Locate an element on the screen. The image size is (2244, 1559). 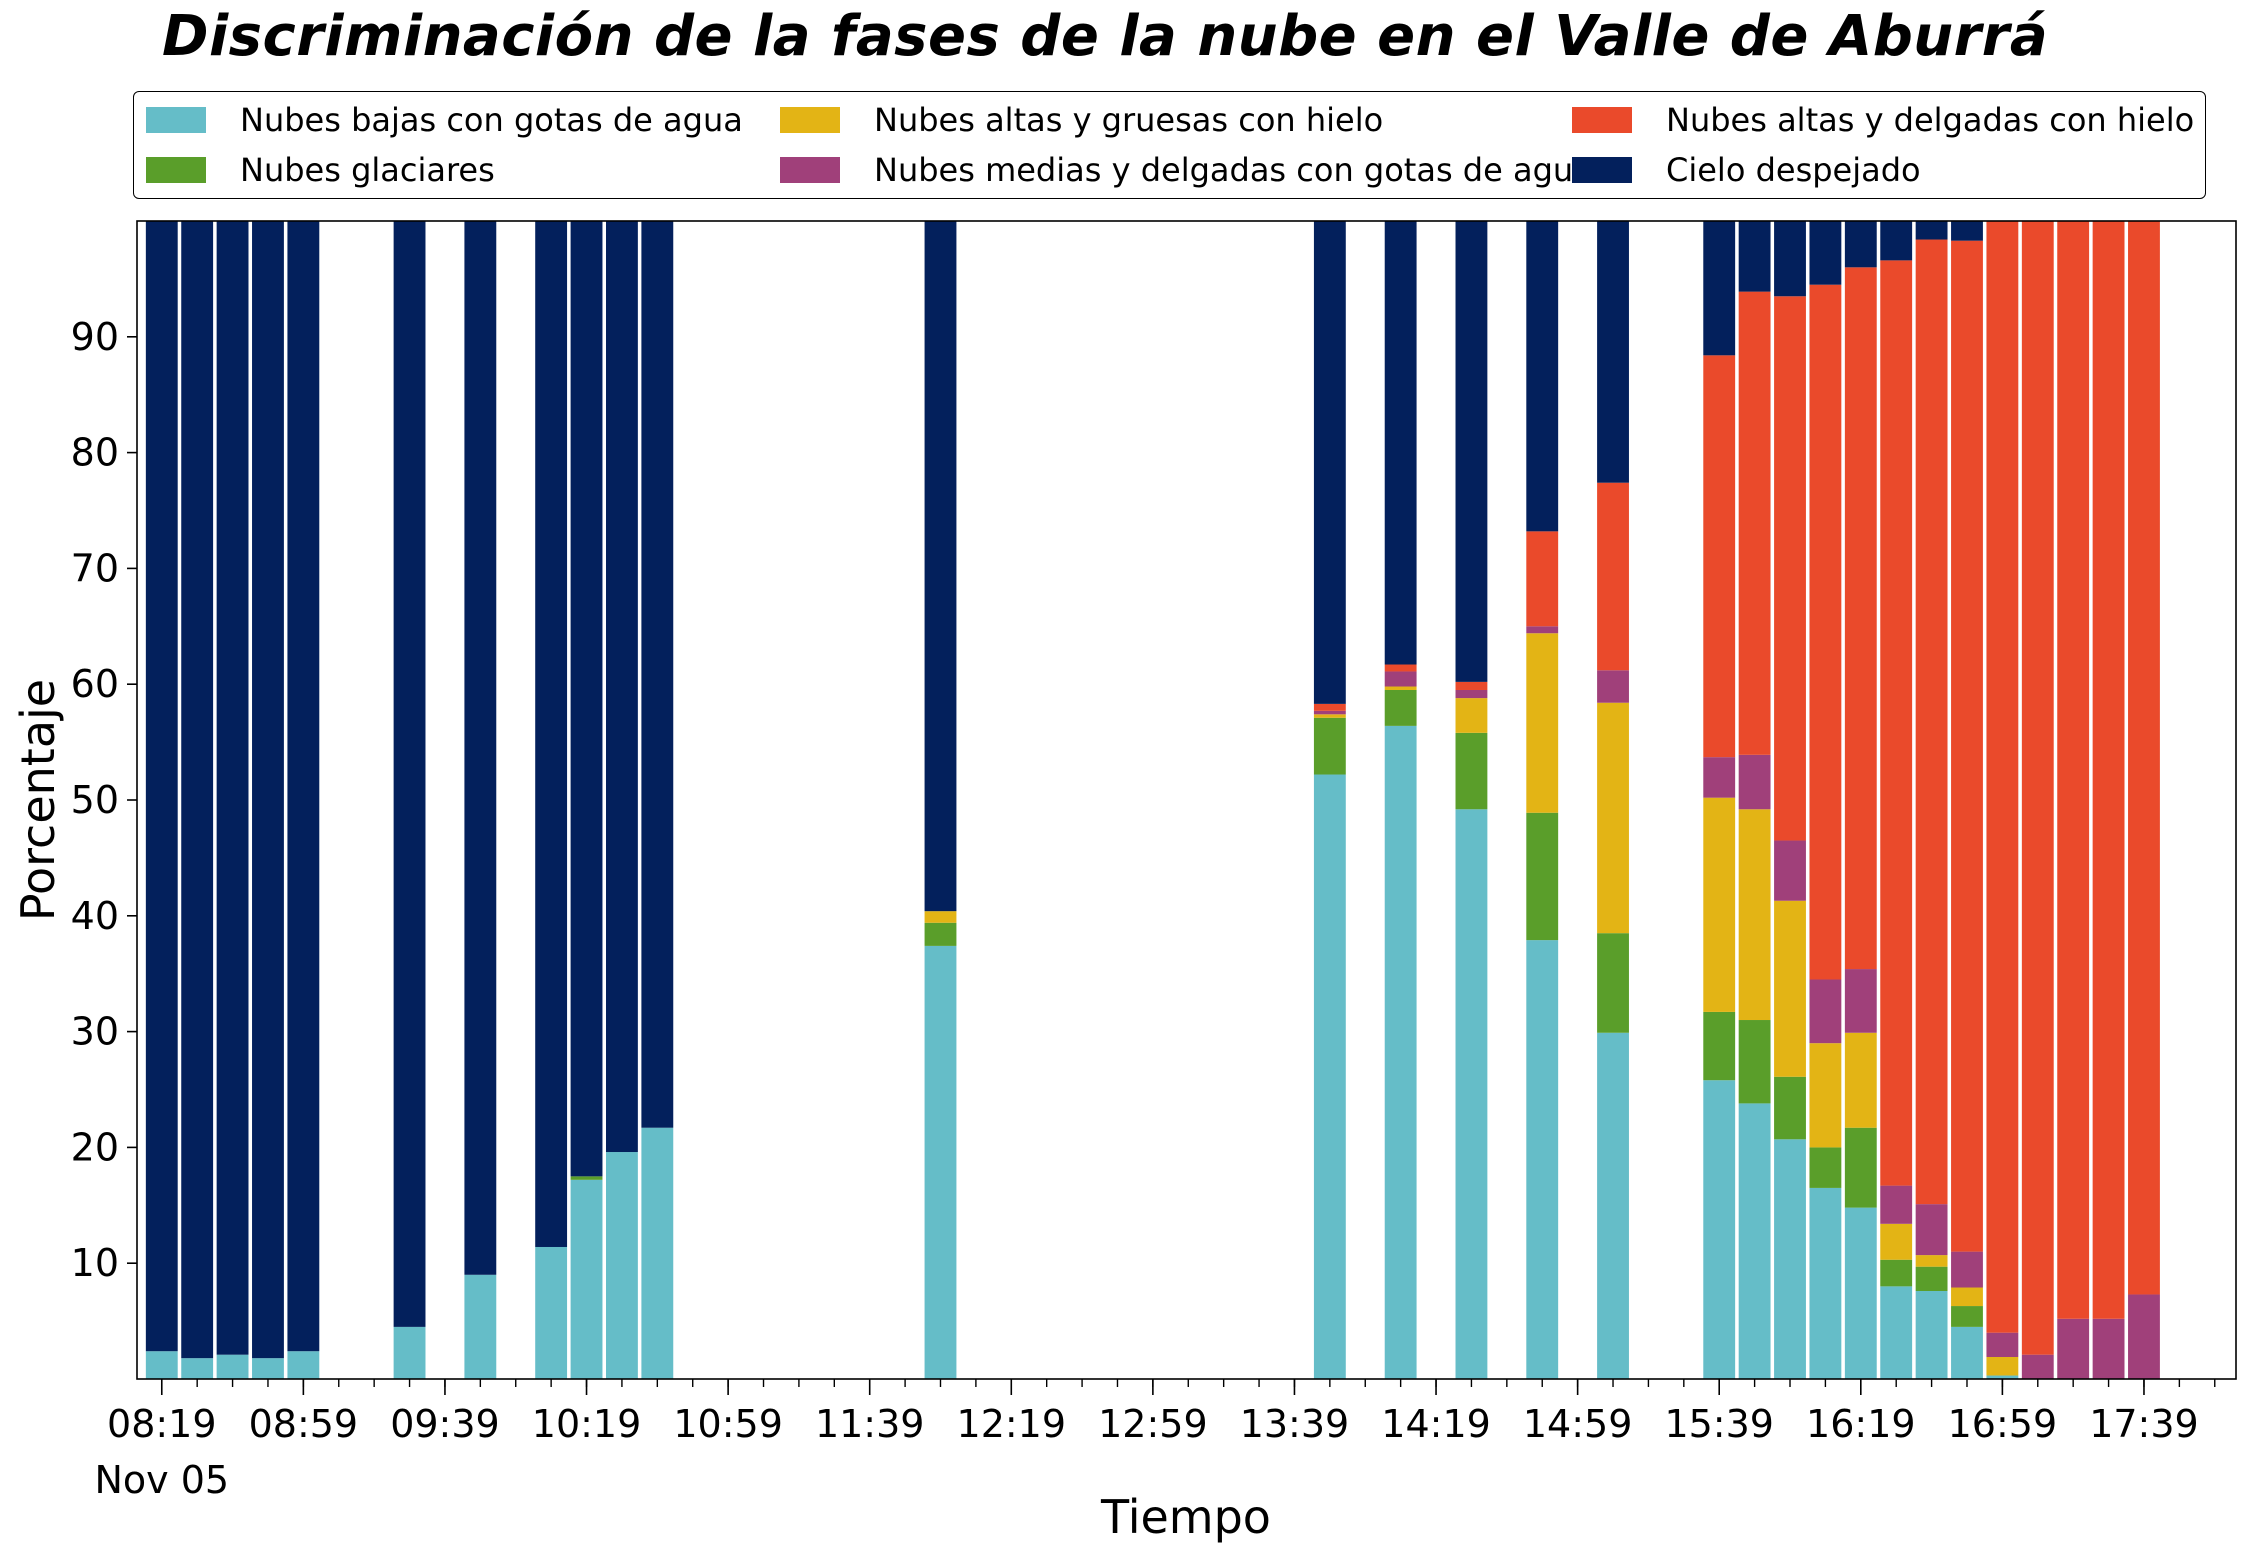
x-tick-label: 16:19 is located at coordinates (1861, 1424).